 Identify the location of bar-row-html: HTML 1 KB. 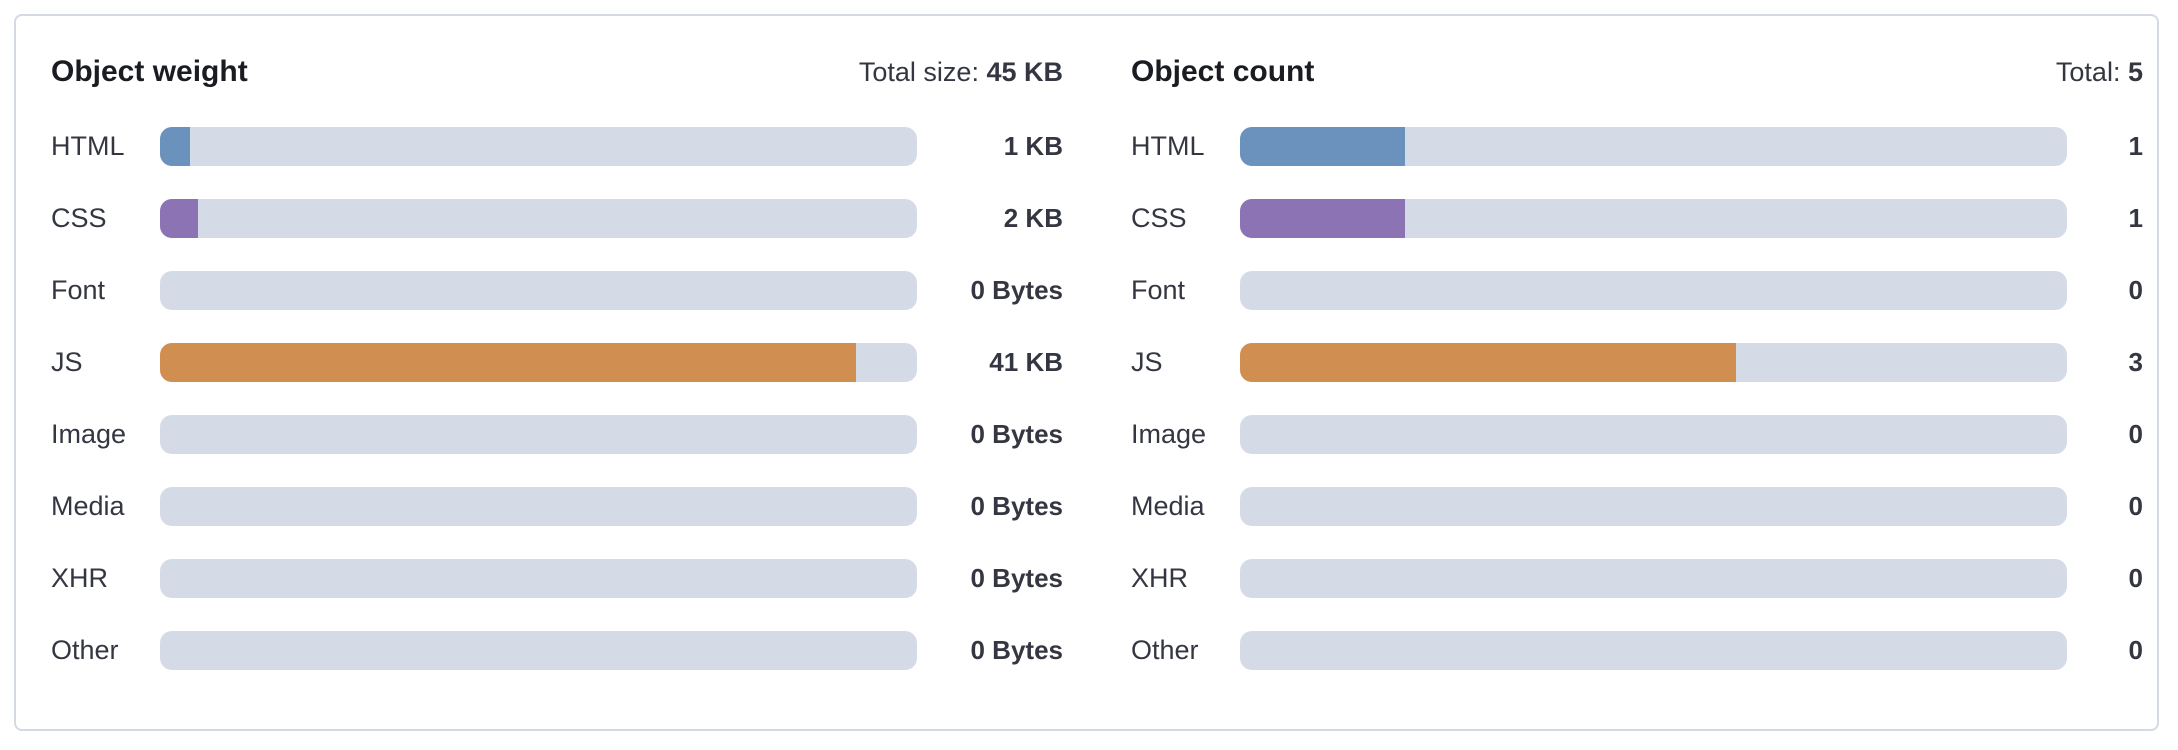
(557, 146).